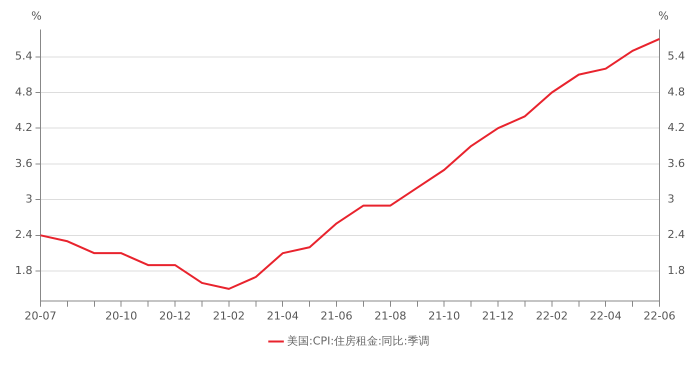 Image resolution: width=700 pixels, height=365 pixels. I want to click on y-axis-title: %, so click(36, 15).